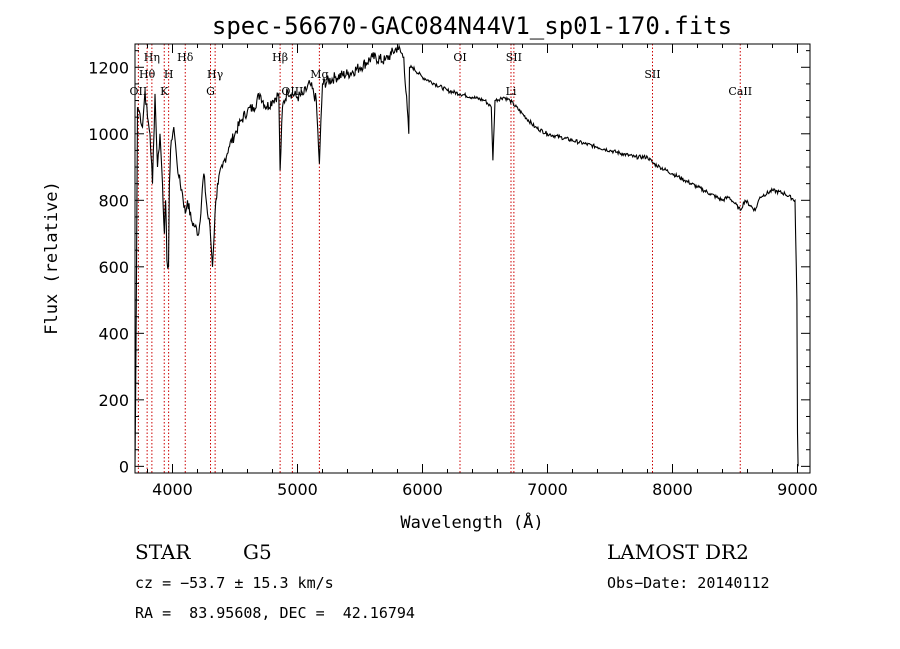  Describe the element at coordinates (672, 489) in the screenshot. I see `x-tick-label: 8000` at that location.